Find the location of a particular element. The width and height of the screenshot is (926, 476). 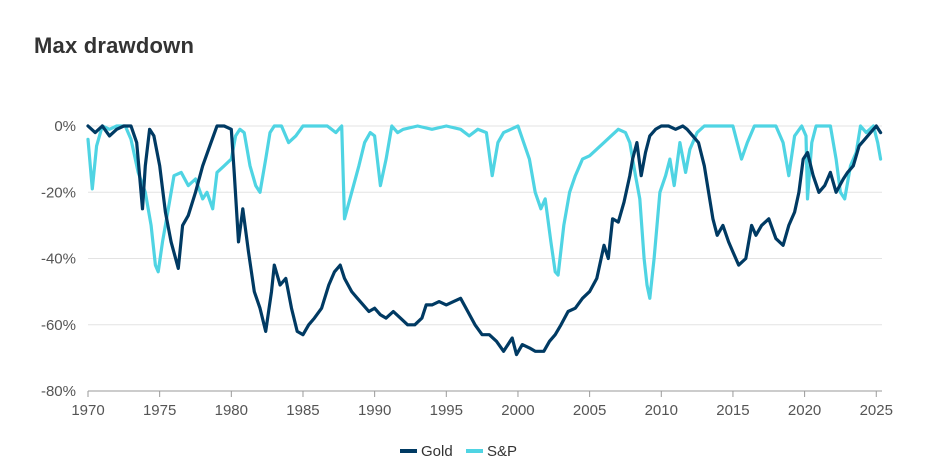

x-tick-label: 2025 is located at coordinates (876, 410).